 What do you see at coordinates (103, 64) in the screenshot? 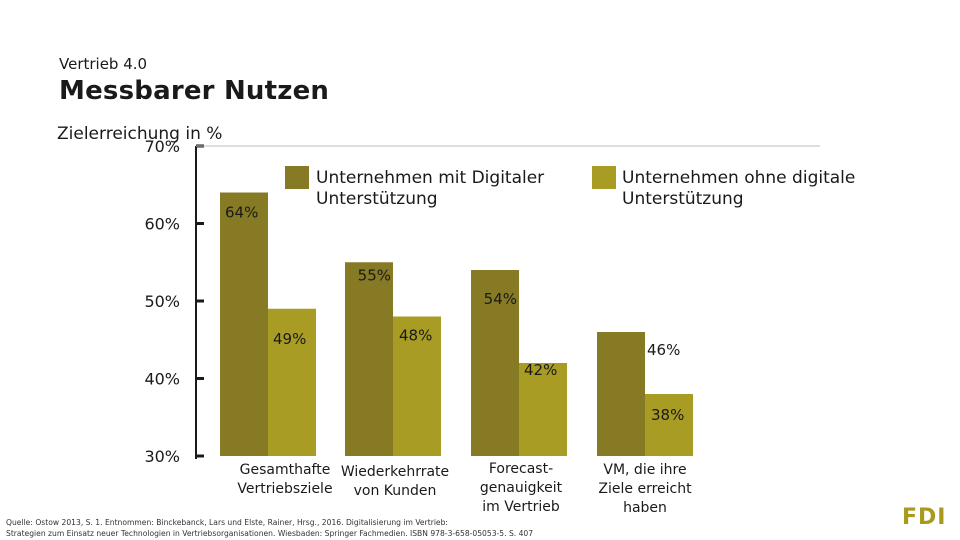
I see `kicker-label: Vertrieb 4.0` at bounding box center [103, 64].